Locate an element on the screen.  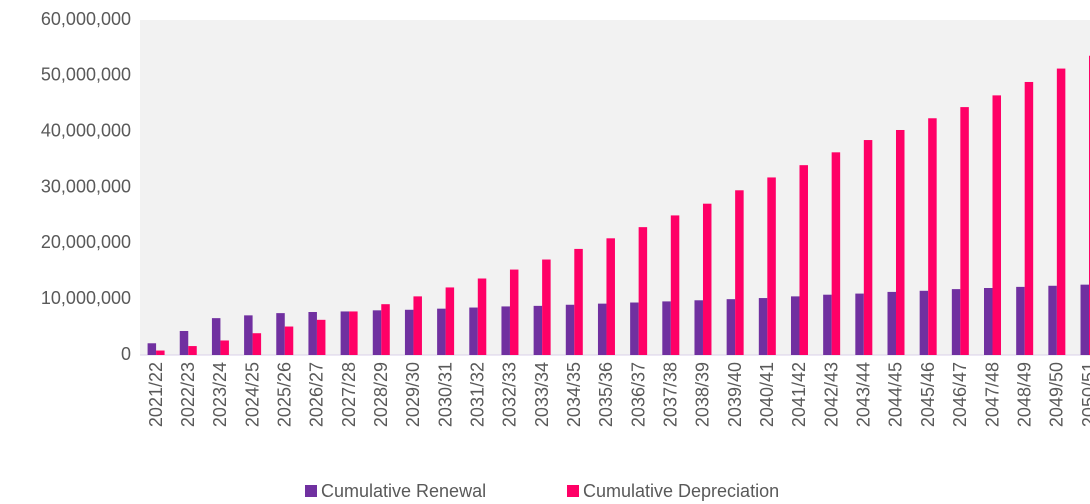
x-tick-label: 2044/45 is located at coordinates (896, 394).